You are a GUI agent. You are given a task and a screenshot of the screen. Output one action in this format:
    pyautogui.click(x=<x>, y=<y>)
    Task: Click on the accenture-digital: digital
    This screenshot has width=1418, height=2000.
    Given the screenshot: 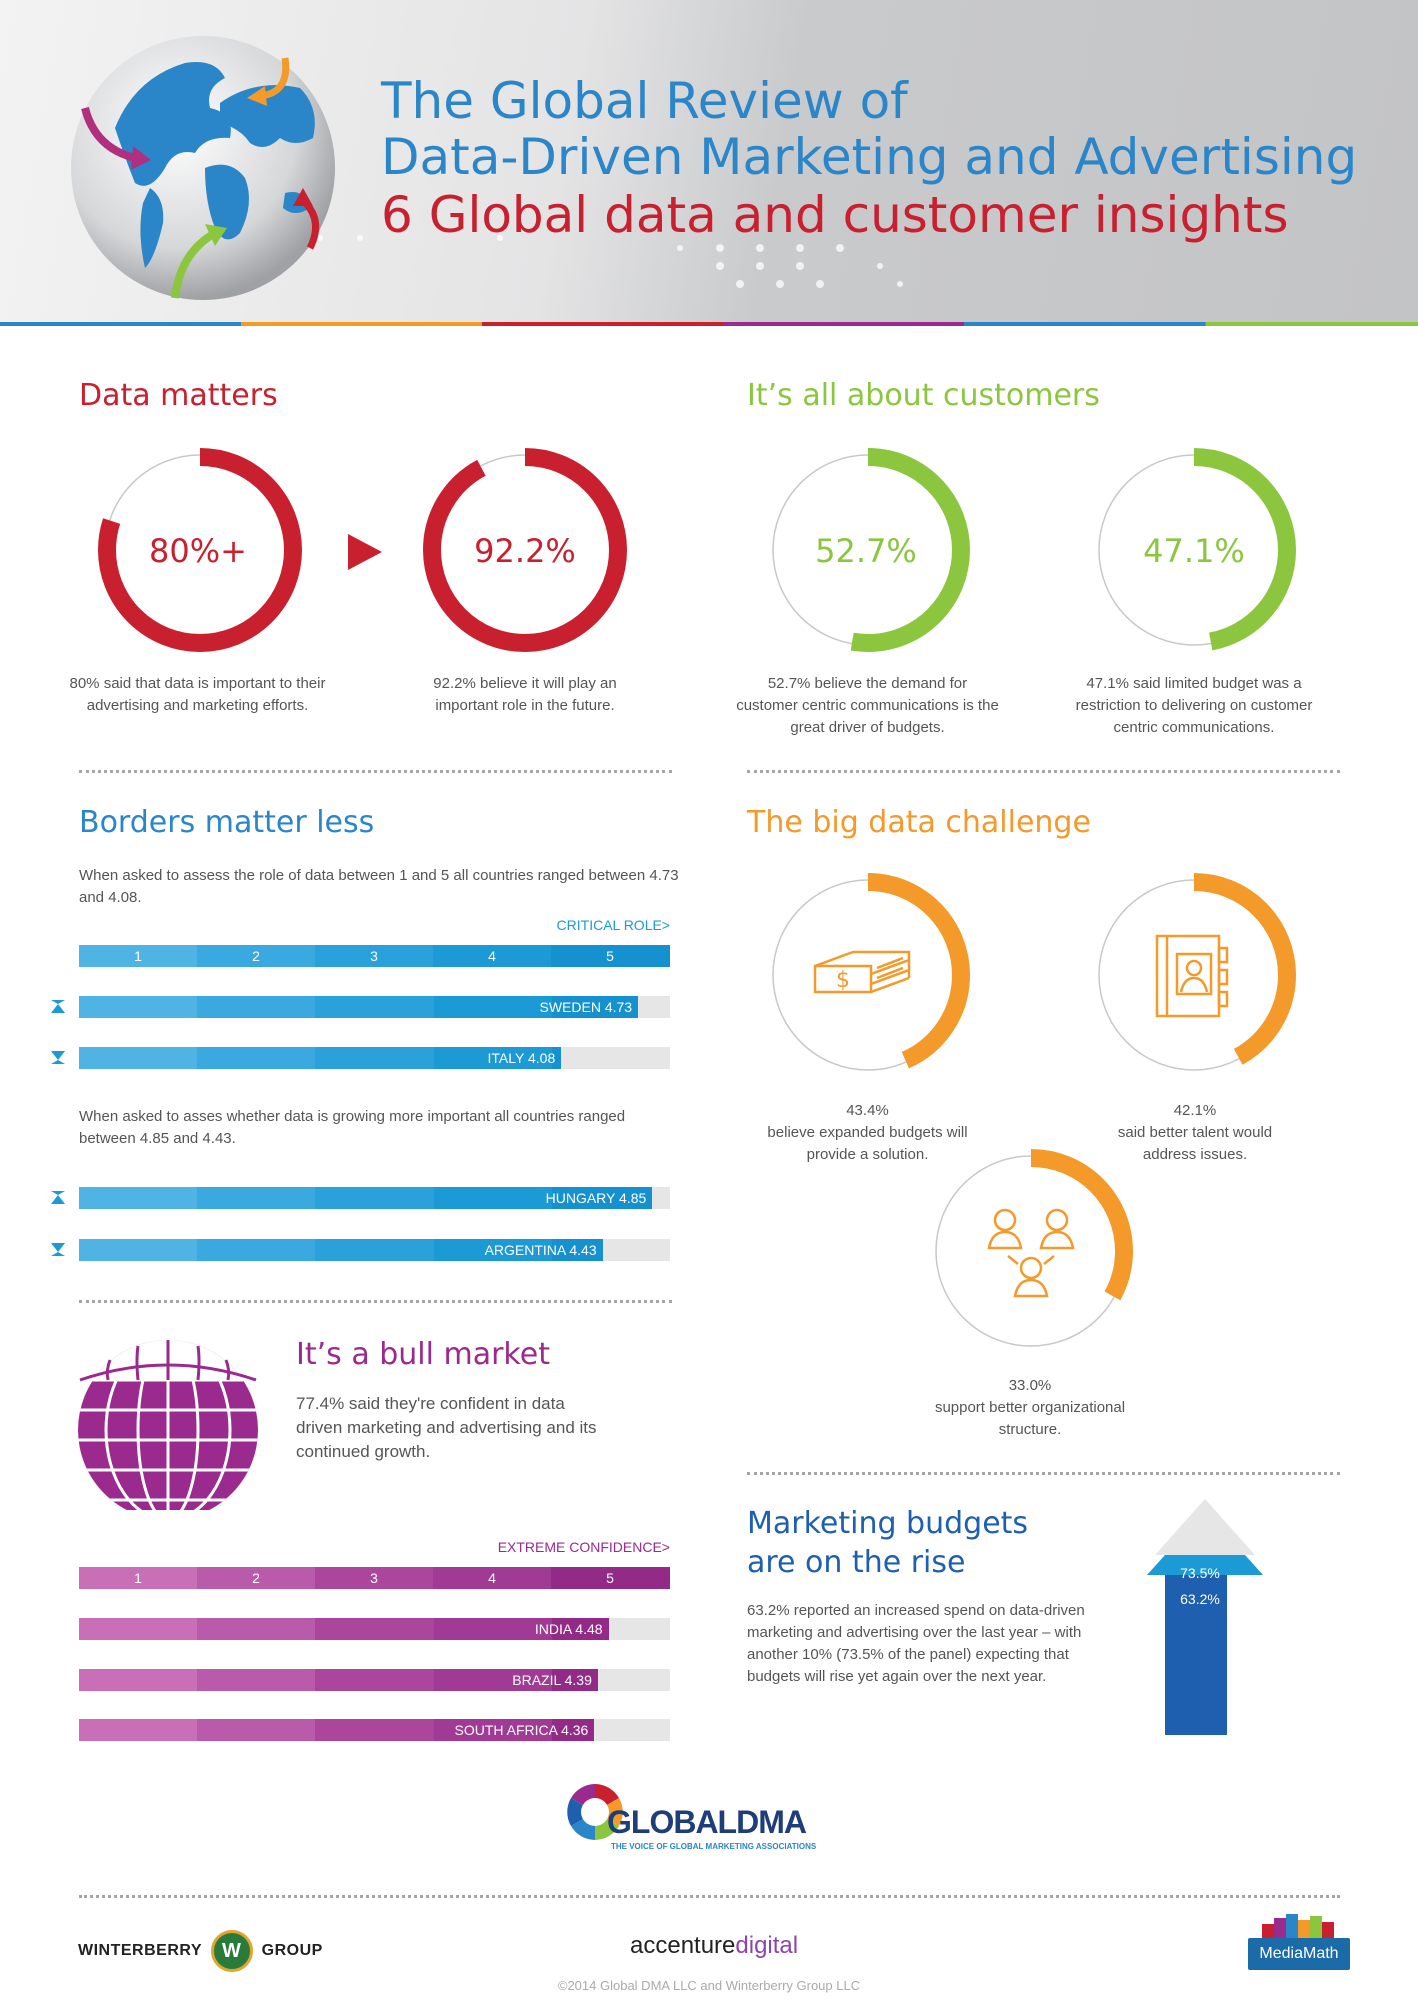 What is the action you would take?
    pyautogui.click(x=767, y=1945)
    